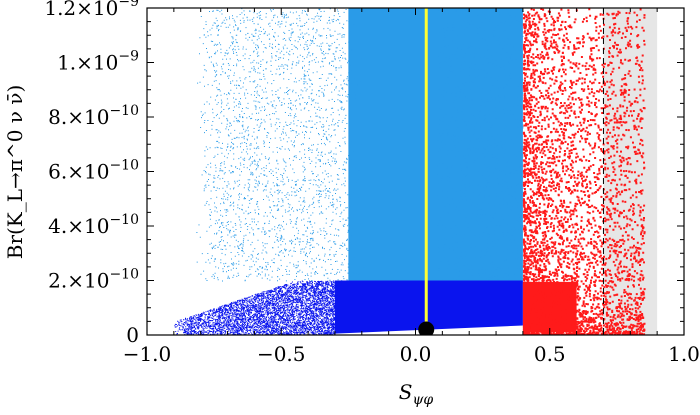  I want to click on x-axis-label: Sψφ, so click(416, 394).